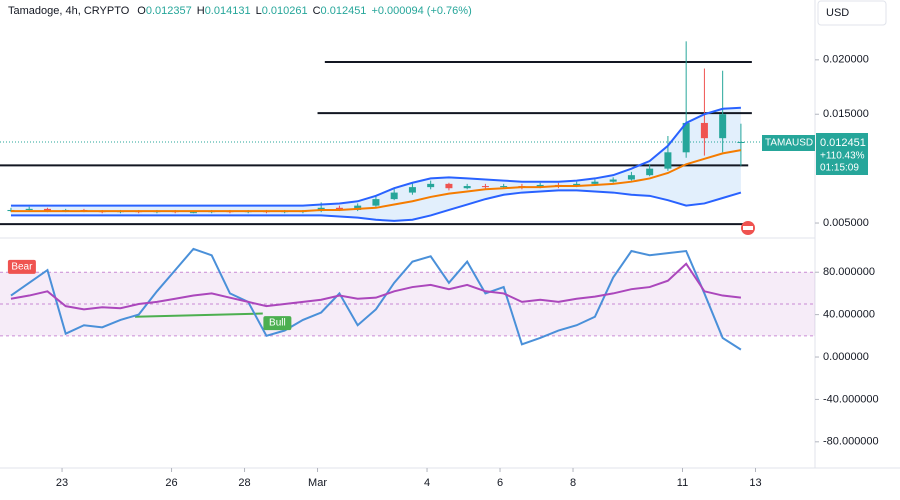 This screenshot has height=500, width=900. I want to click on x-tick-label: 6, so click(500, 483).